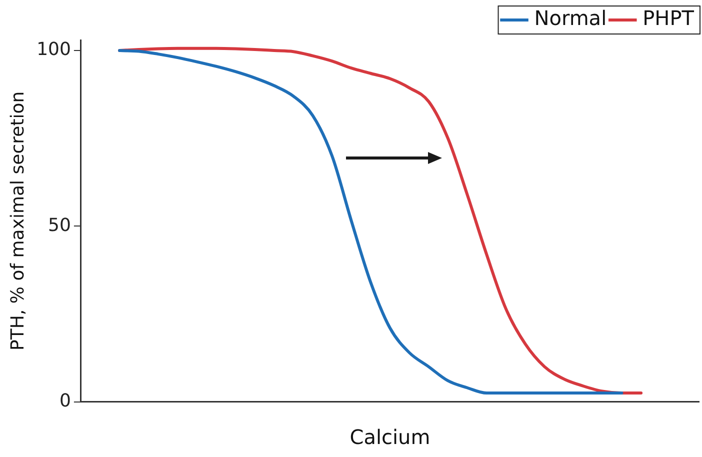 The image size is (702, 457). What do you see at coordinates (17, 220) in the screenshot?
I see `y-axis-title: PTH, % of maximal secretion` at bounding box center [17, 220].